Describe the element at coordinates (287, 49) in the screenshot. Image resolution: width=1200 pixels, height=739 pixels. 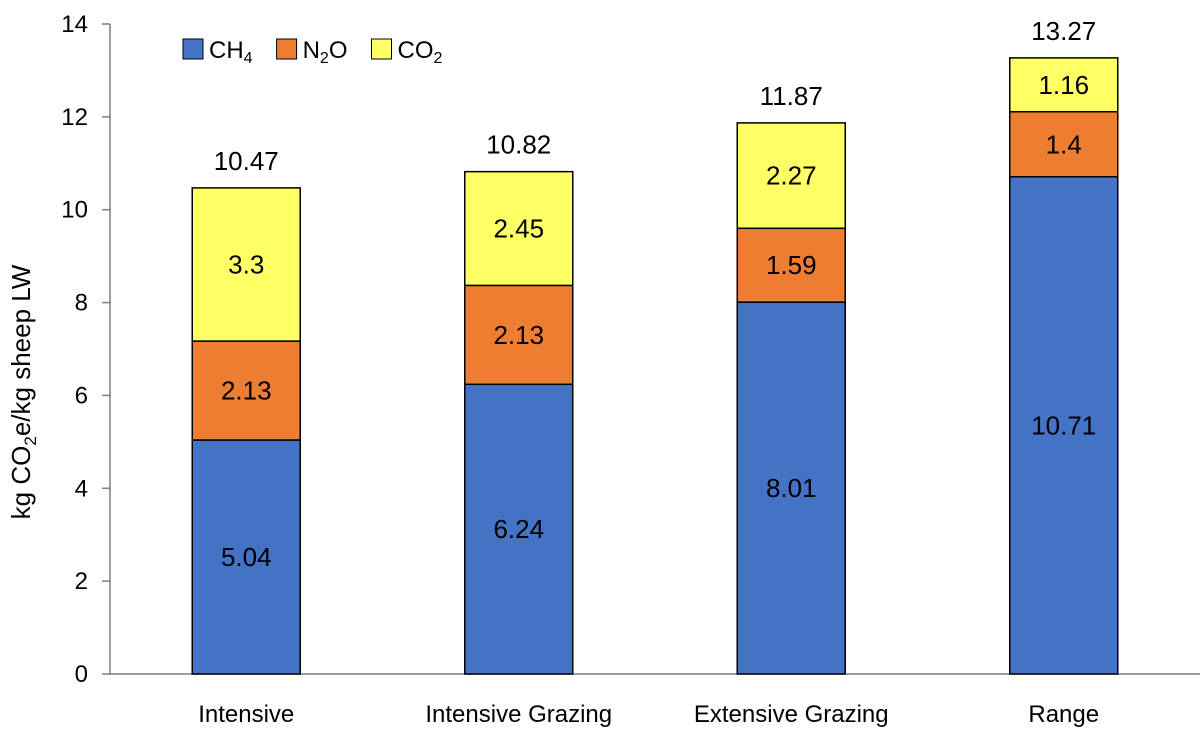
I see `legend-swatch-n2o` at that location.